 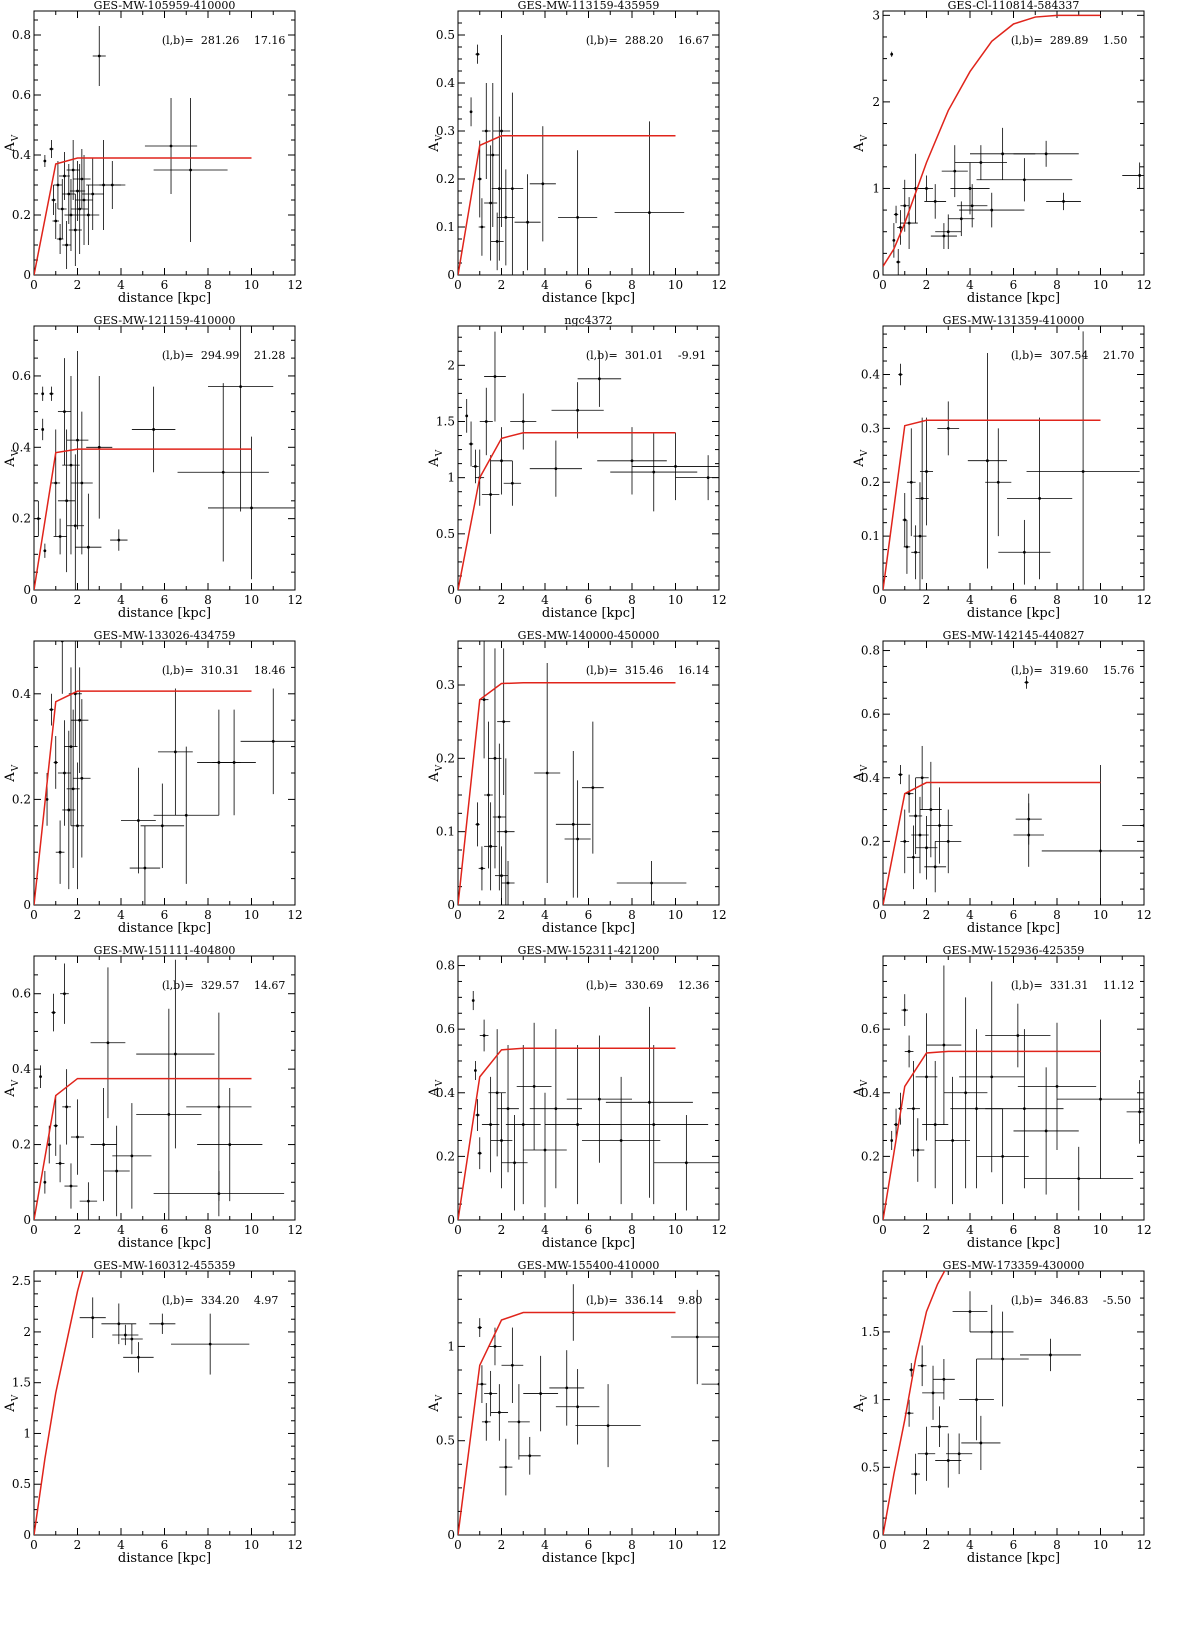 I want to click on y-tick-label: 0.6, so click(x=870, y=714).